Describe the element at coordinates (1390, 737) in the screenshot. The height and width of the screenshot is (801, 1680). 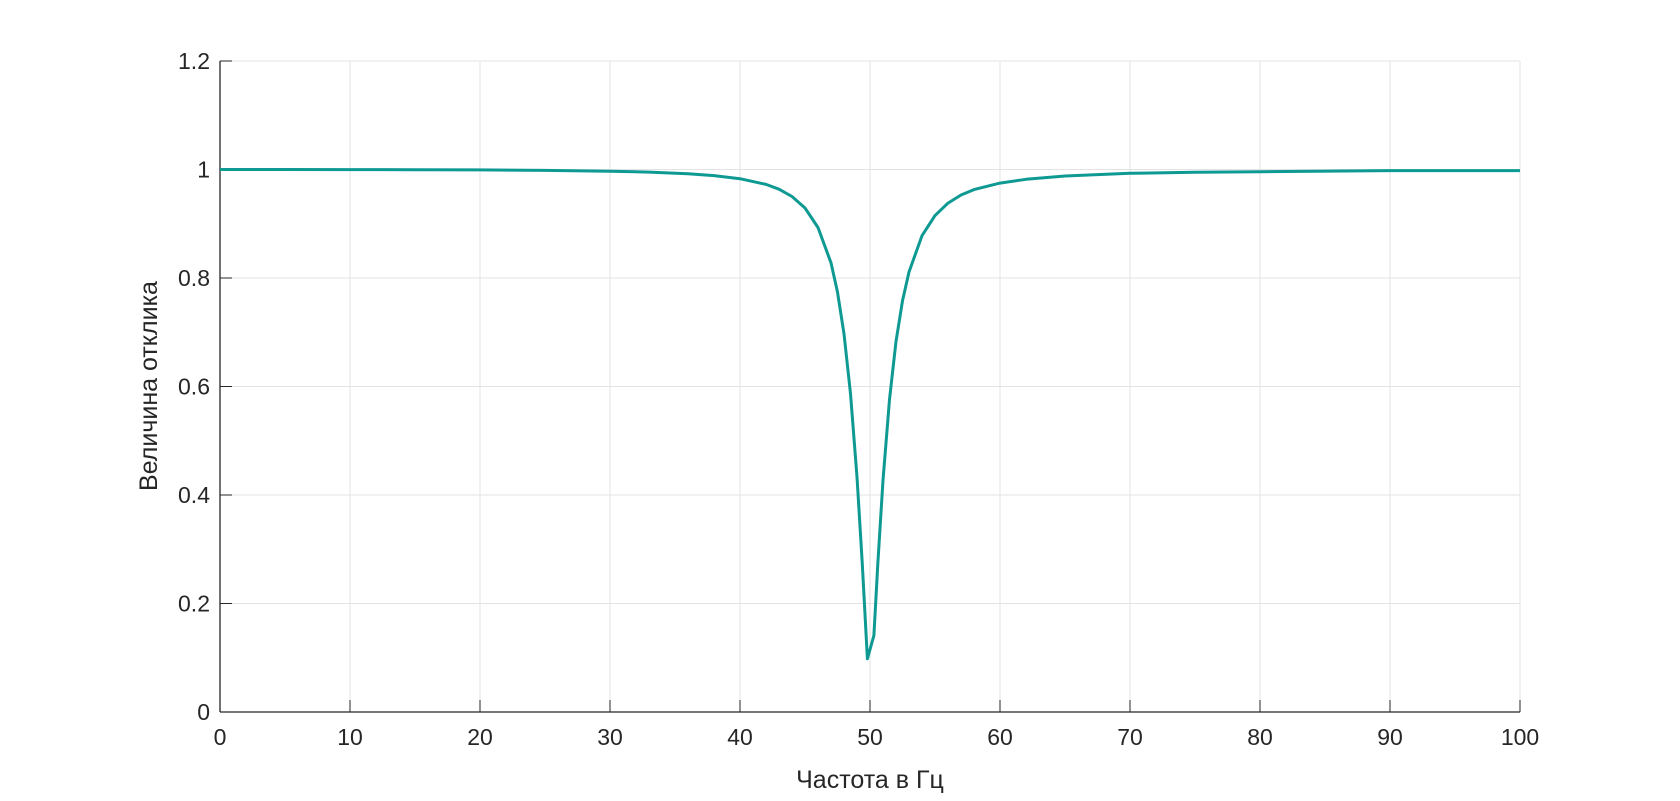
I see `x-tick-label: 90` at that location.